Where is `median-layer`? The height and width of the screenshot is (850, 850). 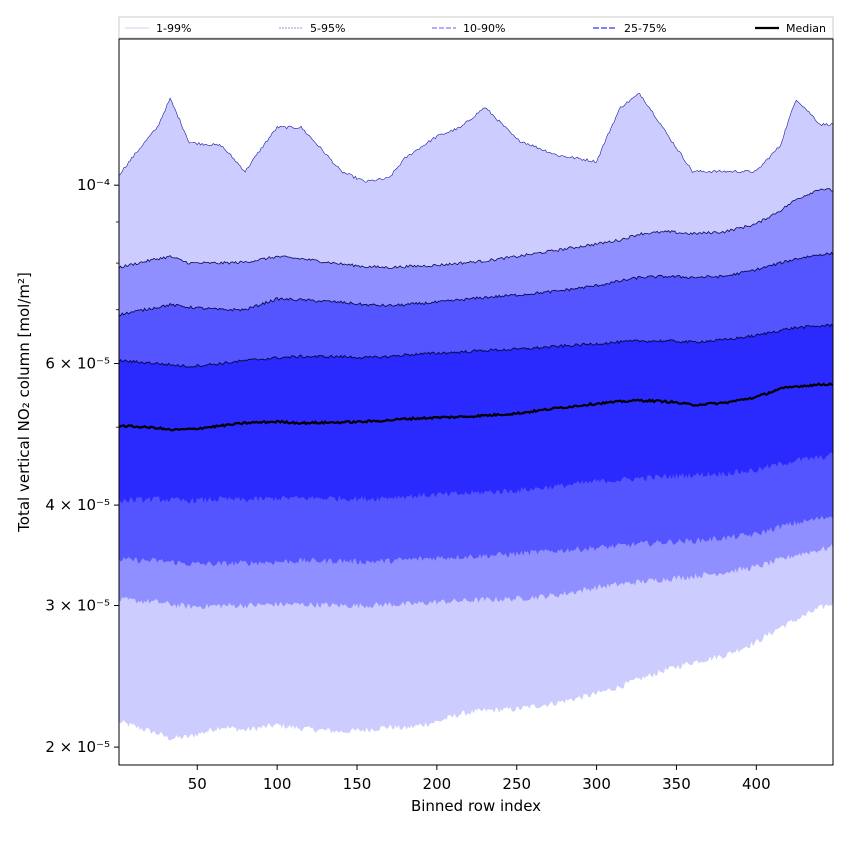
median-layer is located at coordinates (476, 407).